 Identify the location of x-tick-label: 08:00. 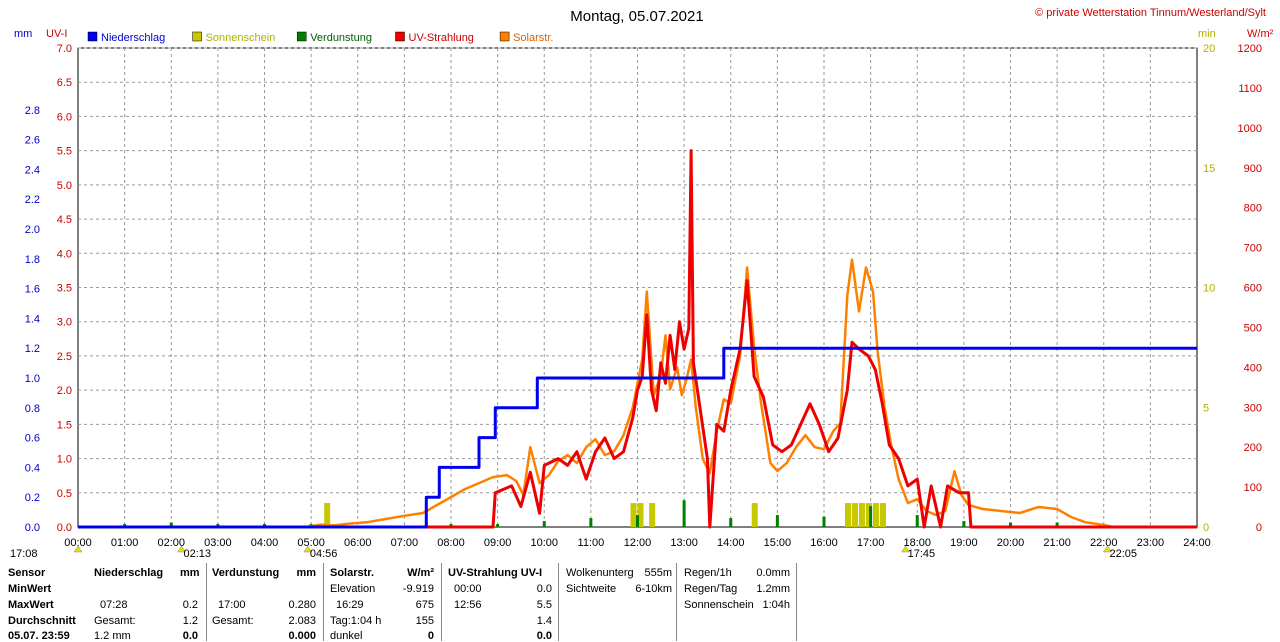
(451, 543).